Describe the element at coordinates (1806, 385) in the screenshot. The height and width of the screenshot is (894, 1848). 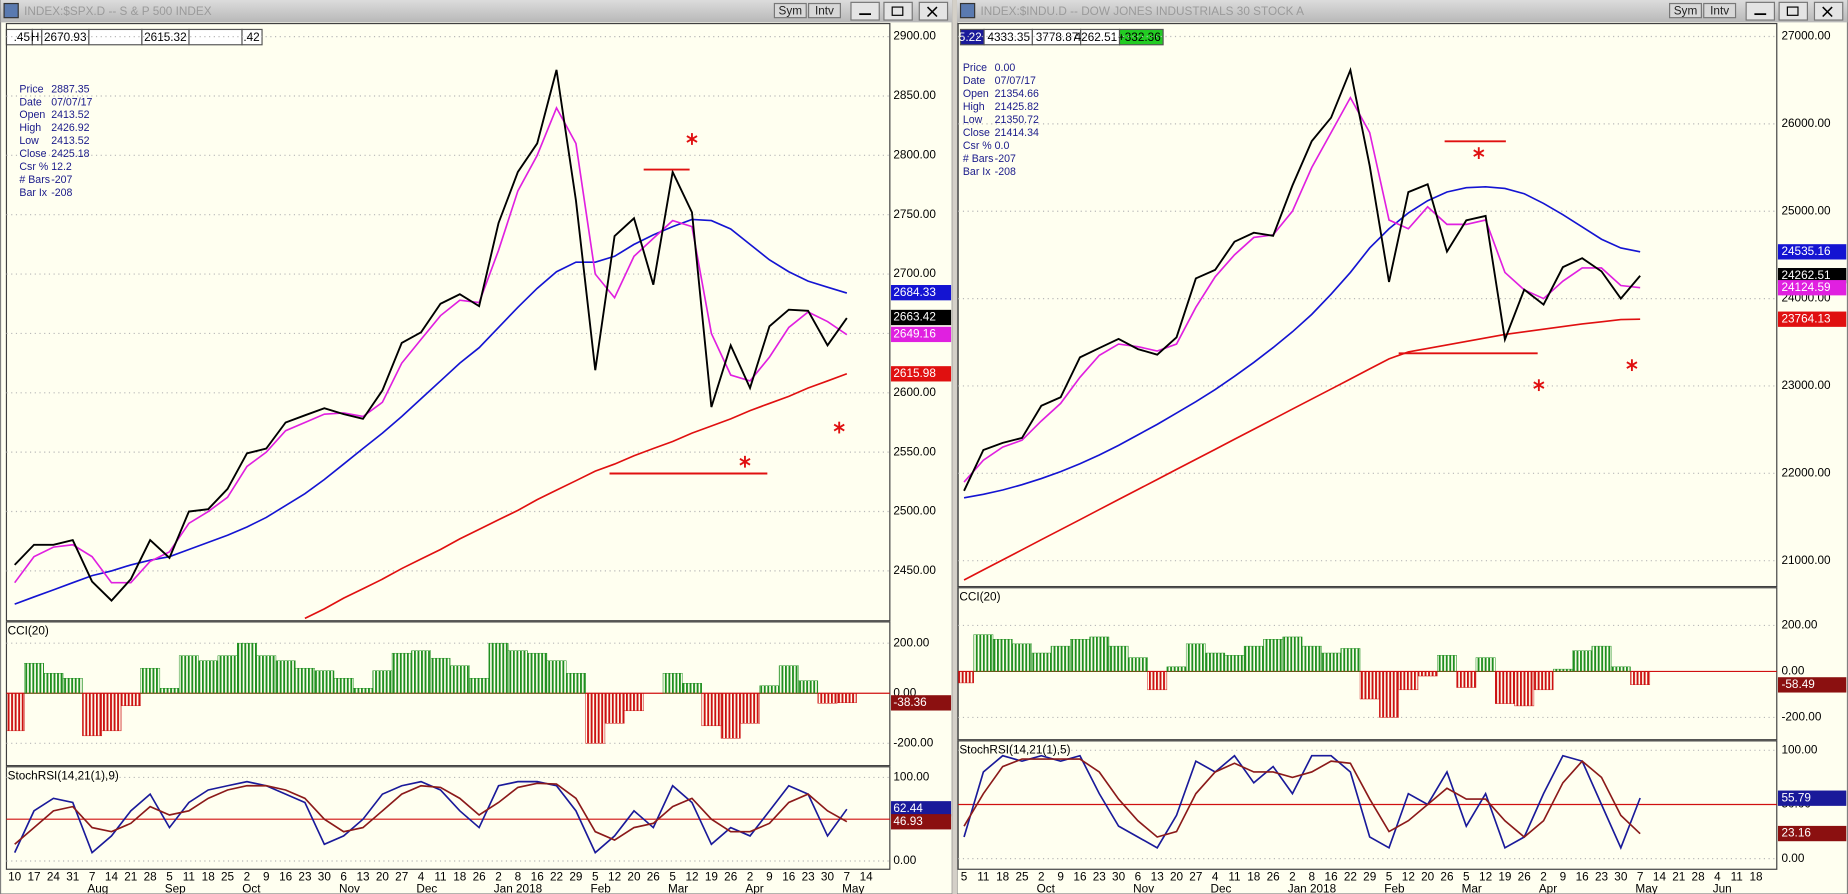
I see `y-tick-label: 23000.00` at that location.